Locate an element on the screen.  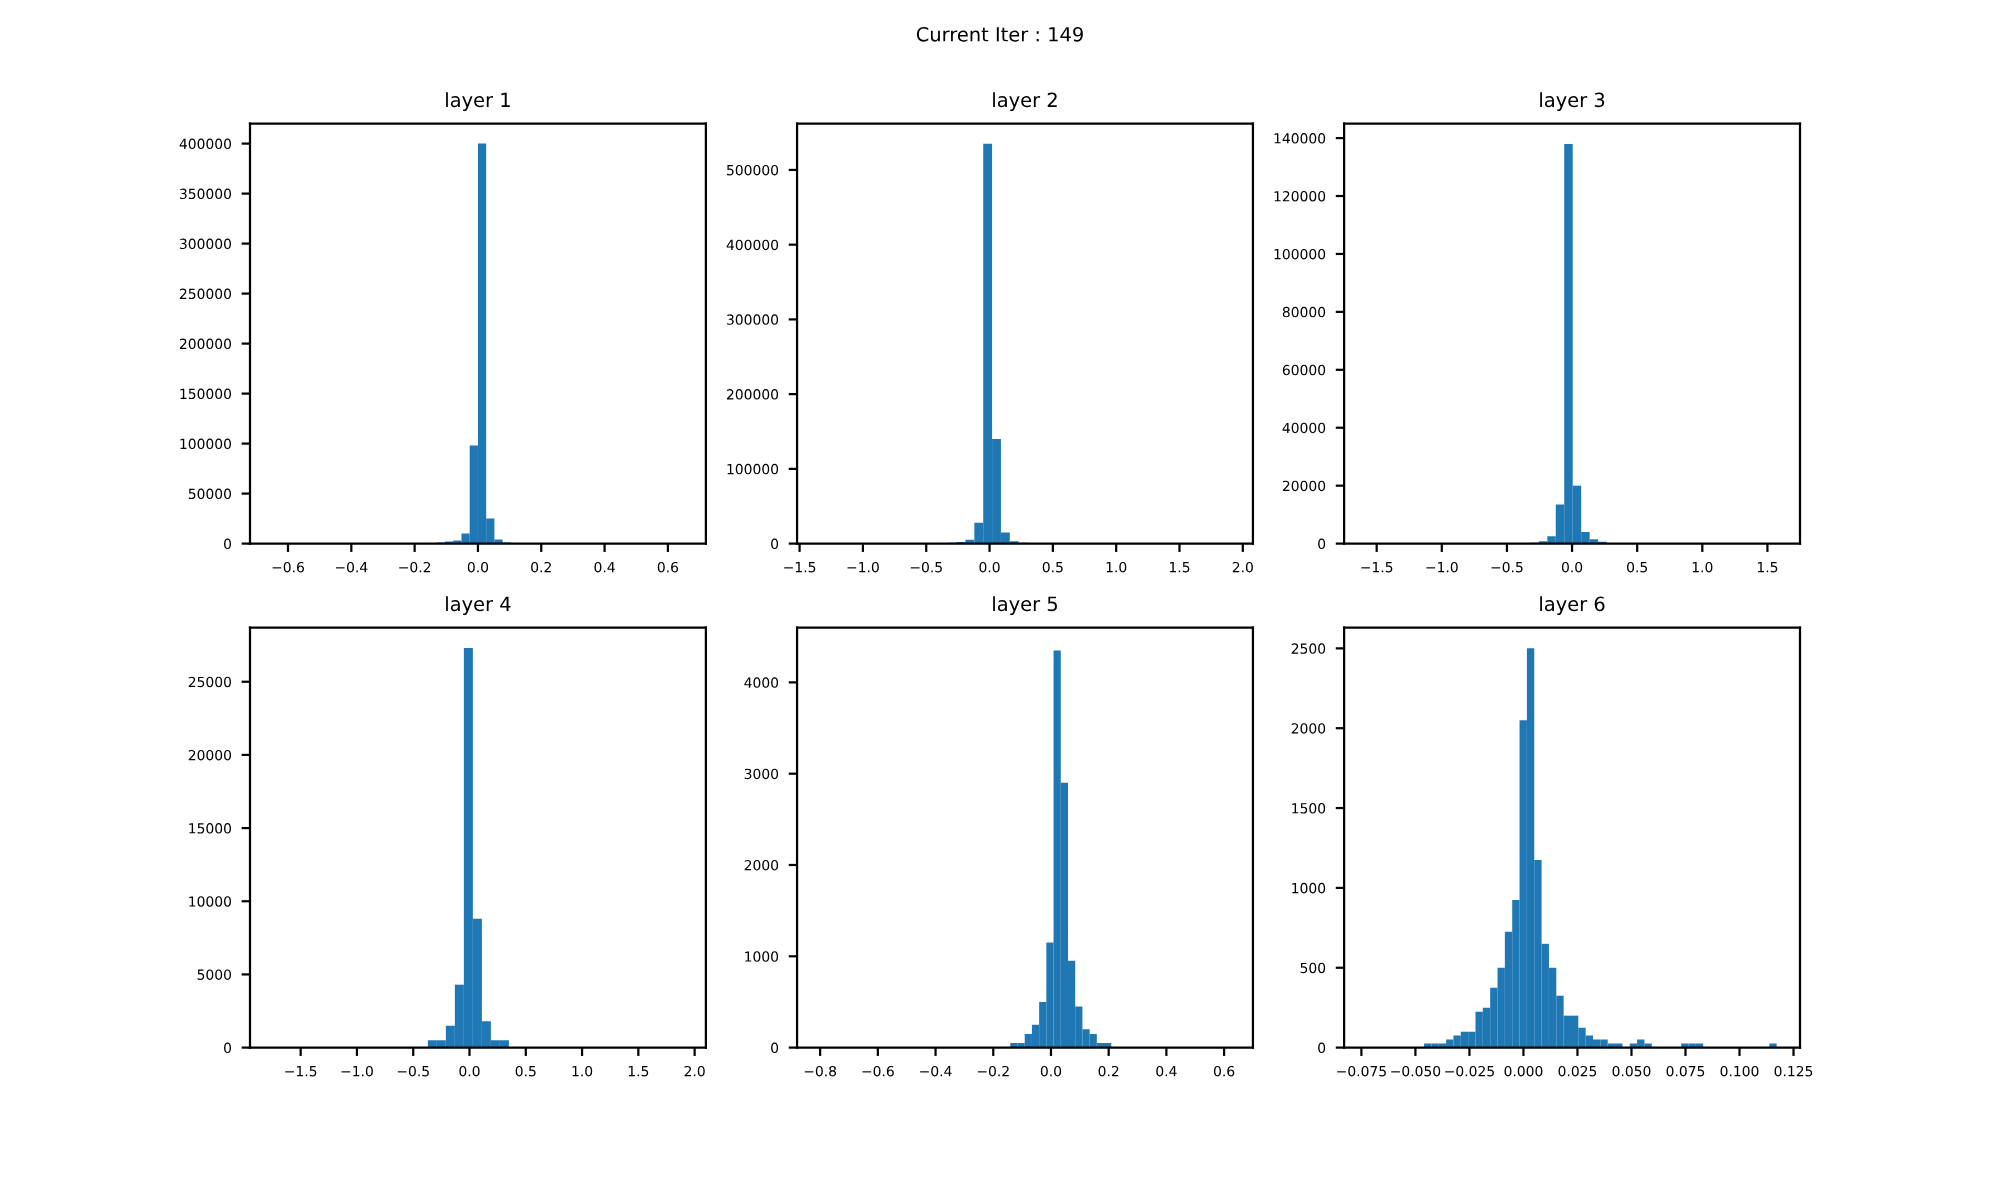
chart-title: layer 2 is located at coordinates (1025, 101).